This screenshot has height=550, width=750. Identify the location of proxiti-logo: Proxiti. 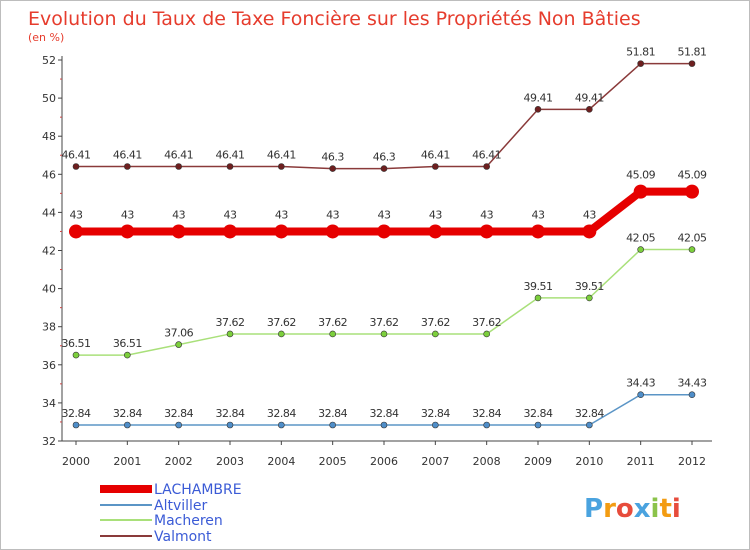
(632, 509).